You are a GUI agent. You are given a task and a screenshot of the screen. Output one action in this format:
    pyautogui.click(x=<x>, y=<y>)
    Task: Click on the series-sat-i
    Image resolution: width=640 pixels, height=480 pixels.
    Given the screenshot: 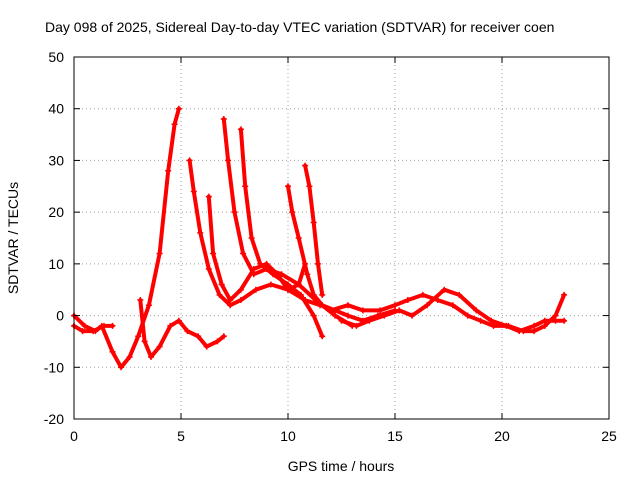 What is the action you would take?
    pyautogui.click(x=447, y=313)
    